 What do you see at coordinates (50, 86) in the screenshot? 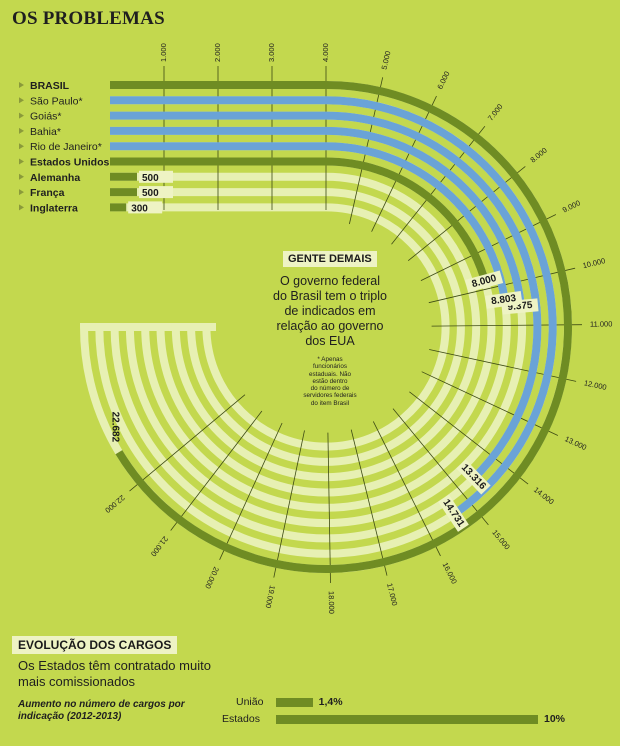
I see `row-label: BRASIL` at bounding box center [50, 86].